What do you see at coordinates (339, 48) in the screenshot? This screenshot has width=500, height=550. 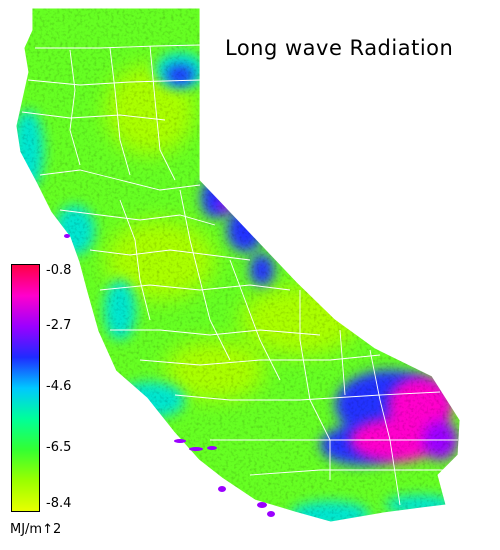 I see `map-title: Long wave Radiation` at bounding box center [339, 48].